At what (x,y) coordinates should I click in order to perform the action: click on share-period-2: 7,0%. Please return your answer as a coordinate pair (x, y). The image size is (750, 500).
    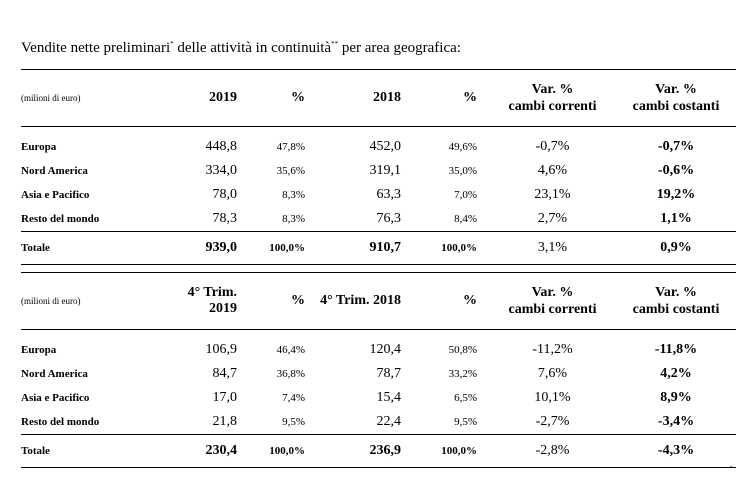
    Looking at the image, I should click on (465, 195).